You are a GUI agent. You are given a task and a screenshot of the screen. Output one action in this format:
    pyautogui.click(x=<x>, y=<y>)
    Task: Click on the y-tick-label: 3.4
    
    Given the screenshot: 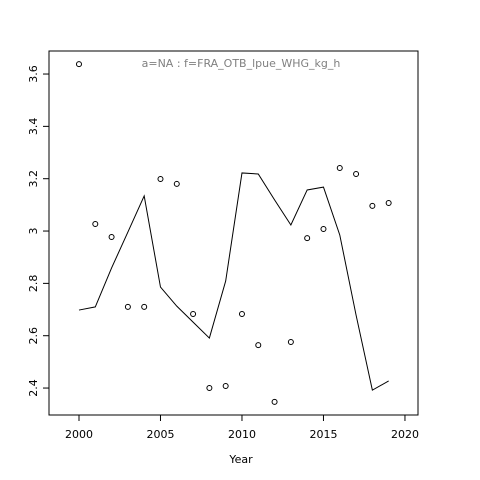 What is the action you would take?
    pyautogui.click(x=33, y=127)
    